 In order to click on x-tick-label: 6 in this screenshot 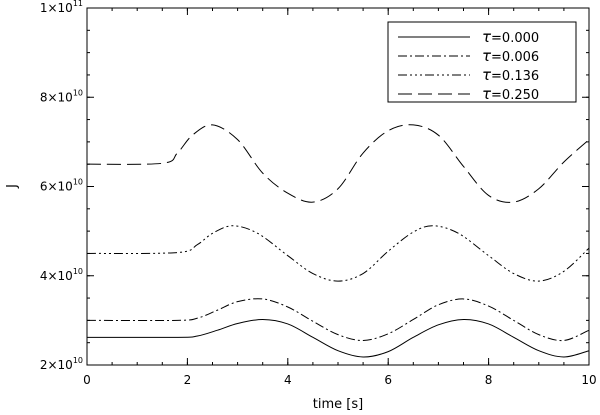, I will do `click(388, 380)`.